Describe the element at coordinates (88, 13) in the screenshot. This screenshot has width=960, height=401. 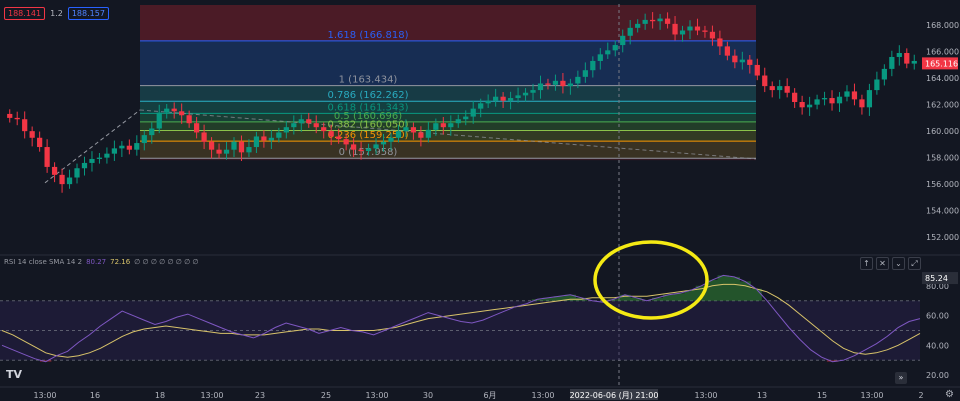
I see `ask-price-button: 188.157` at that location.